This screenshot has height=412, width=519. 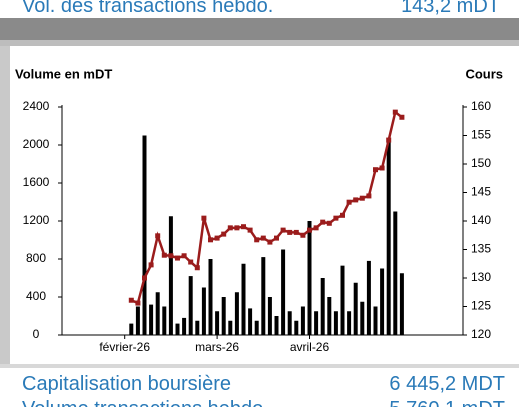 What do you see at coordinates (481, 135) in the screenshot?
I see `y2-tick-label: 155` at bounding box center [481, 135].